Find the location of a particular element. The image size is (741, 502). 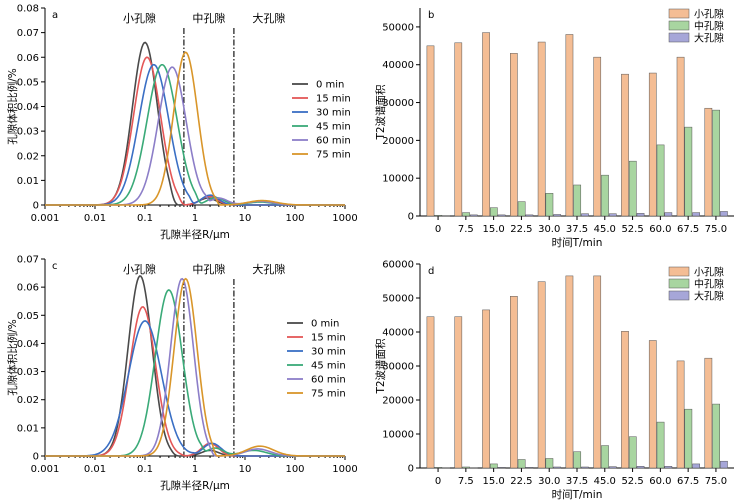

y-tick-label: 0.08 is located at coordinates (28, 9).